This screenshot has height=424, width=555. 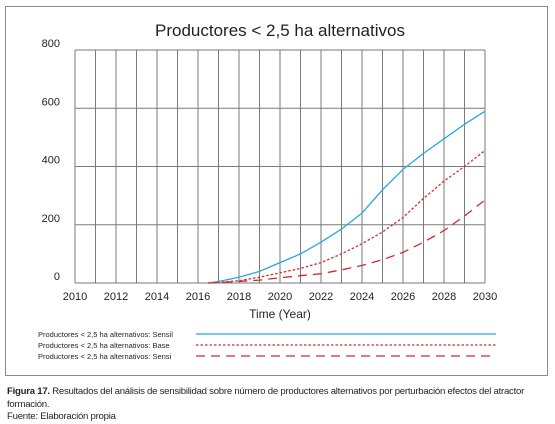 What do you see at coordinates (75, 297) in the screenshot?
I see `x-tick-label: 2010` at bounding box center [75, 297].